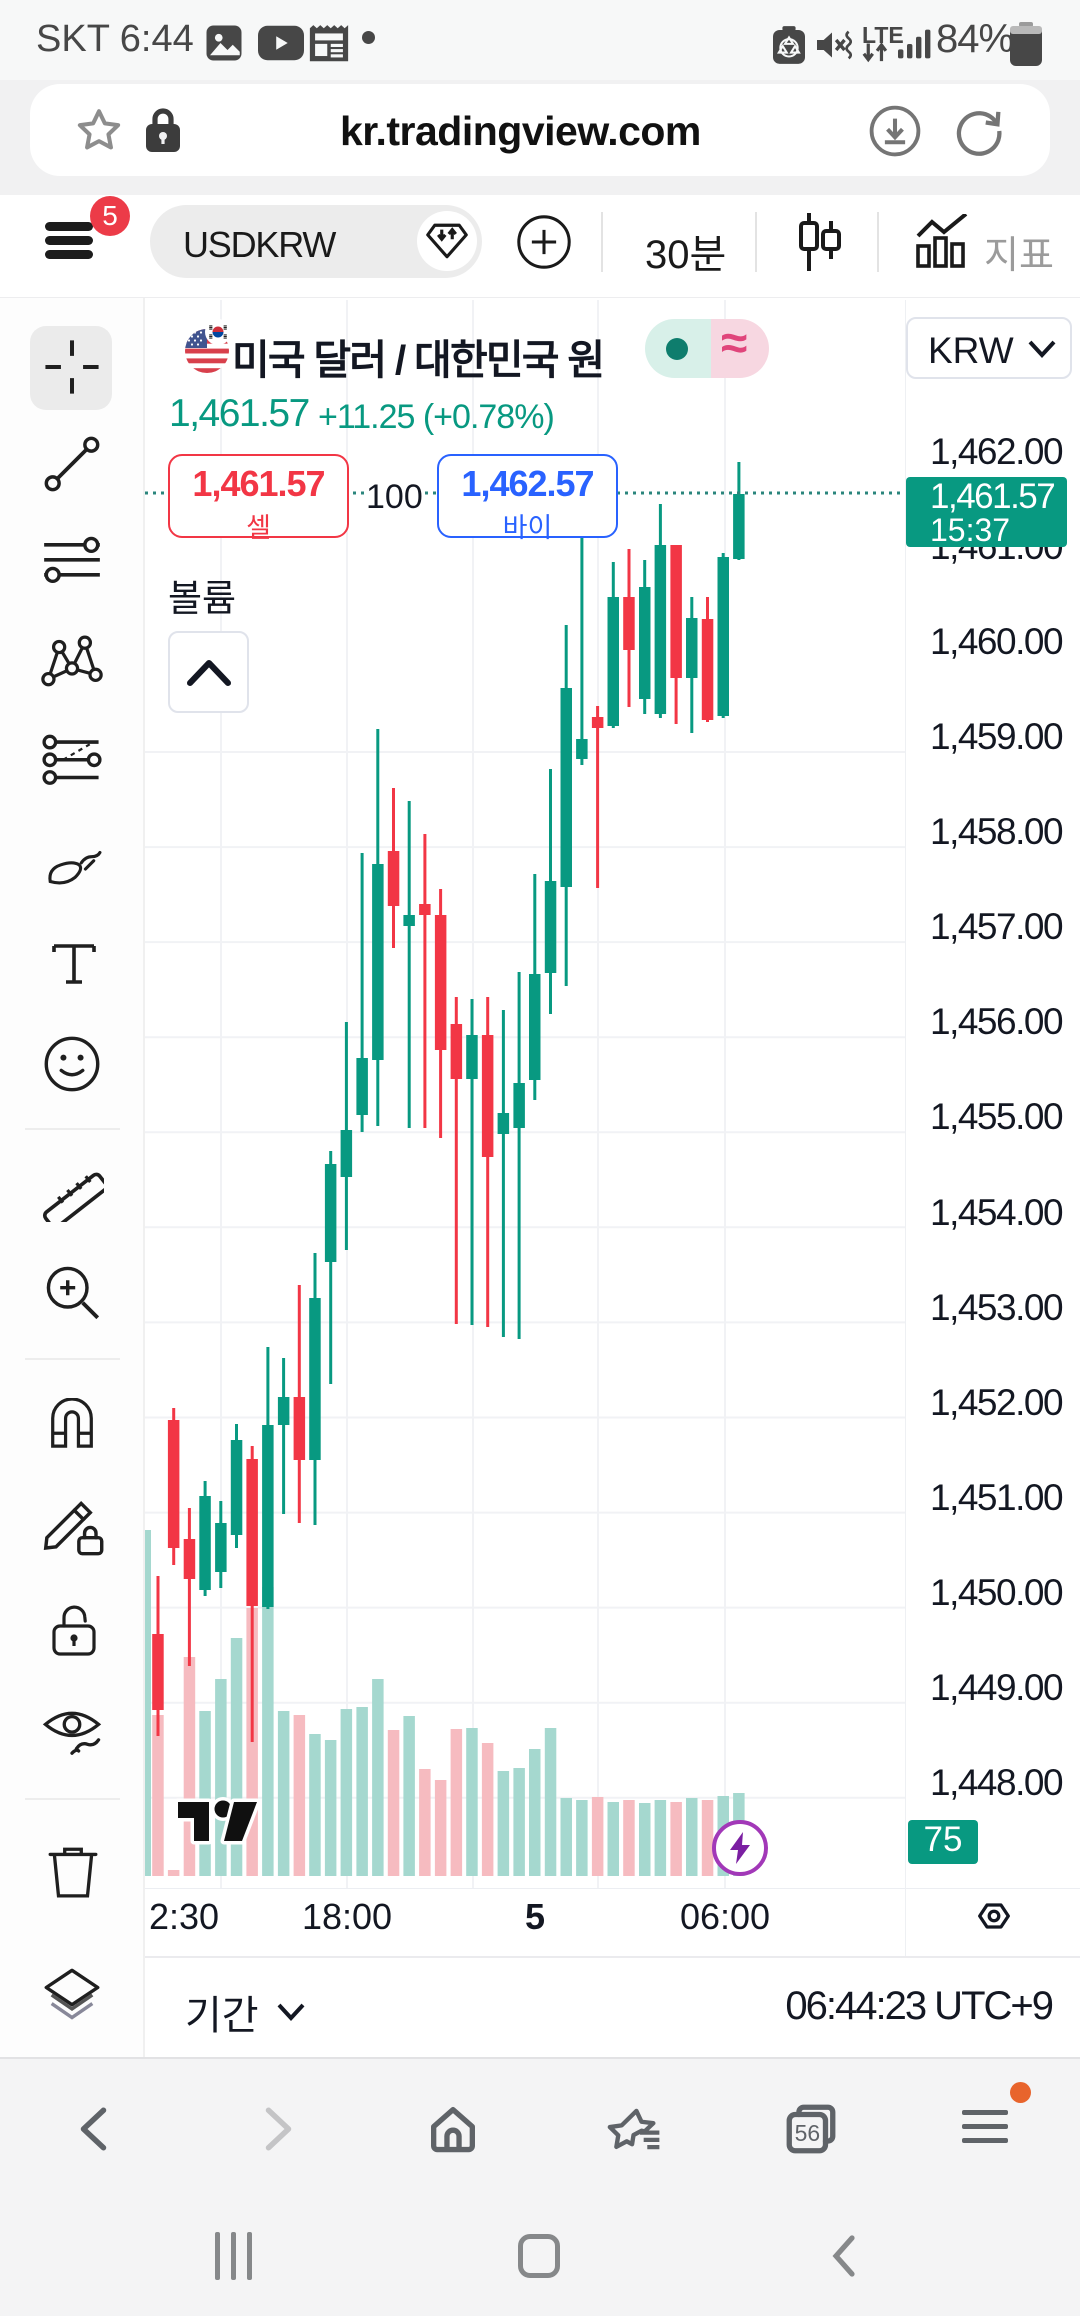 The height and width of the screenshot is (2316, 1080). What do you see at coordinates (808, 2133) in the screenshot?
I see `svg-text: 56` at bounding box center [808, 2133].